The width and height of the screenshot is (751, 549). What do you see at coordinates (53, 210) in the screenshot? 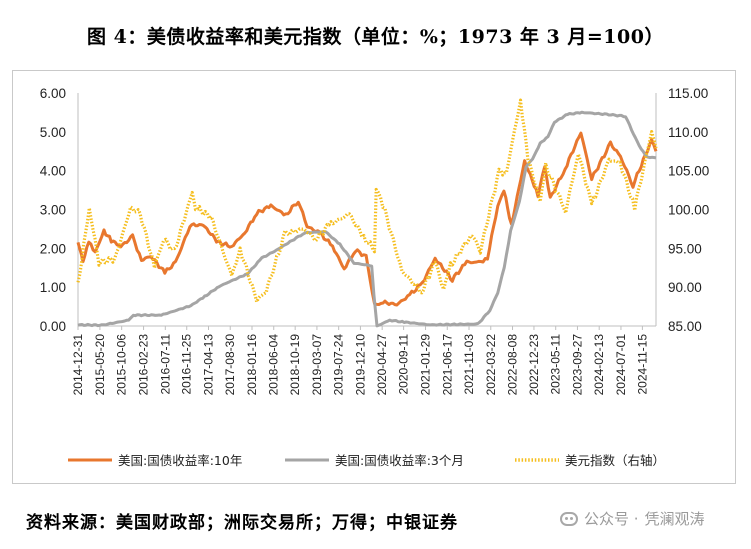
I see `left-tick-label: 3.00` at bounding box center [53, 210].